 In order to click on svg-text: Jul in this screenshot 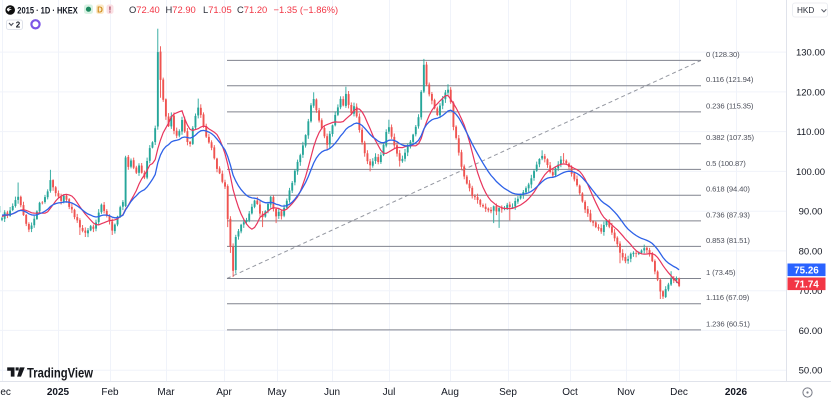, I will do `click(389, 392)`.